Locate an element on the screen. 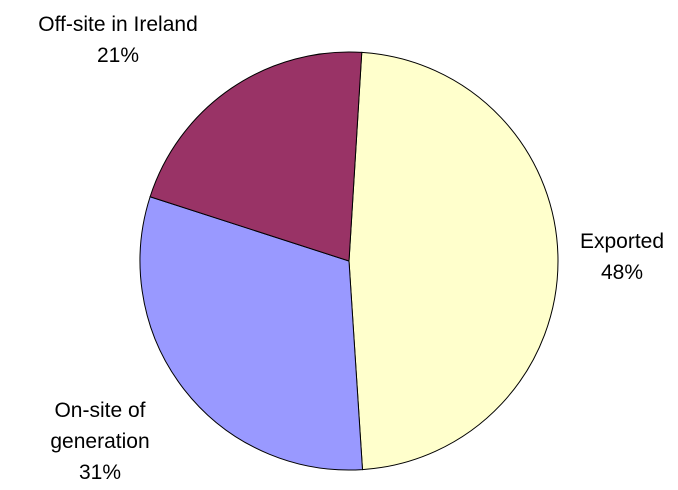  category-label: On-site of generation is located at coordinates (100, 426).